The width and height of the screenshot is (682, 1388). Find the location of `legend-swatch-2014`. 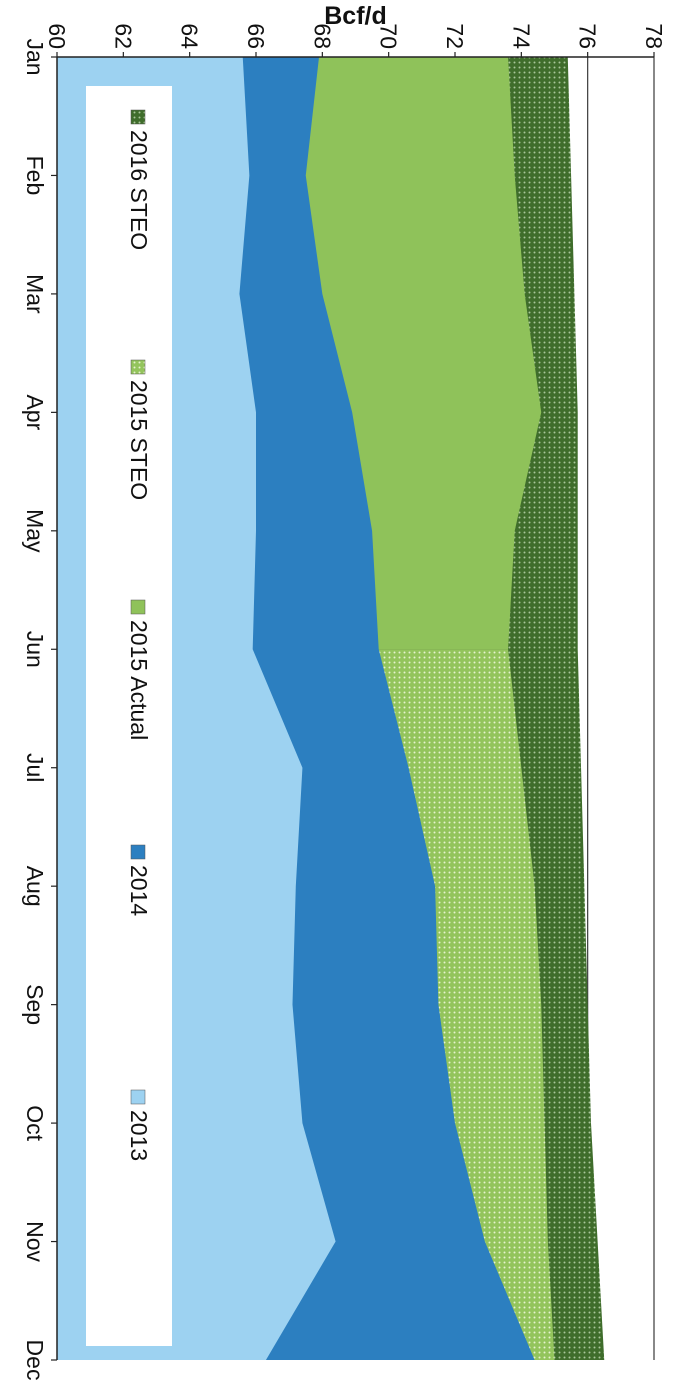

legend-swatch-2014 is located at coordinates (138, 852).